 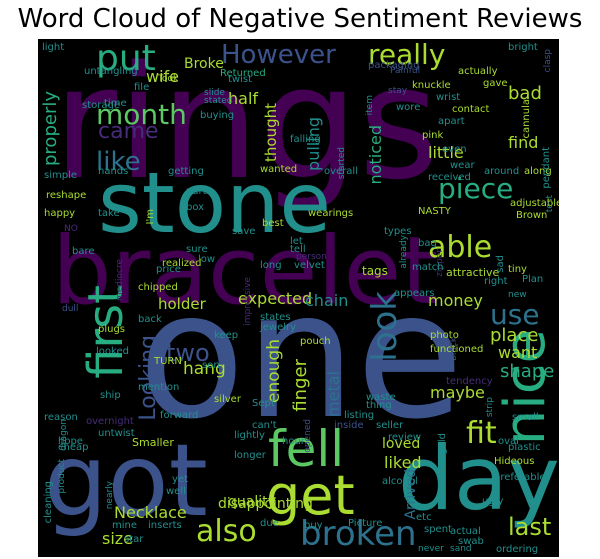 What do you see at coordinates (226, 335) in the screenshot?
I see `word-keep: keep` at bounding box center [226, 335].